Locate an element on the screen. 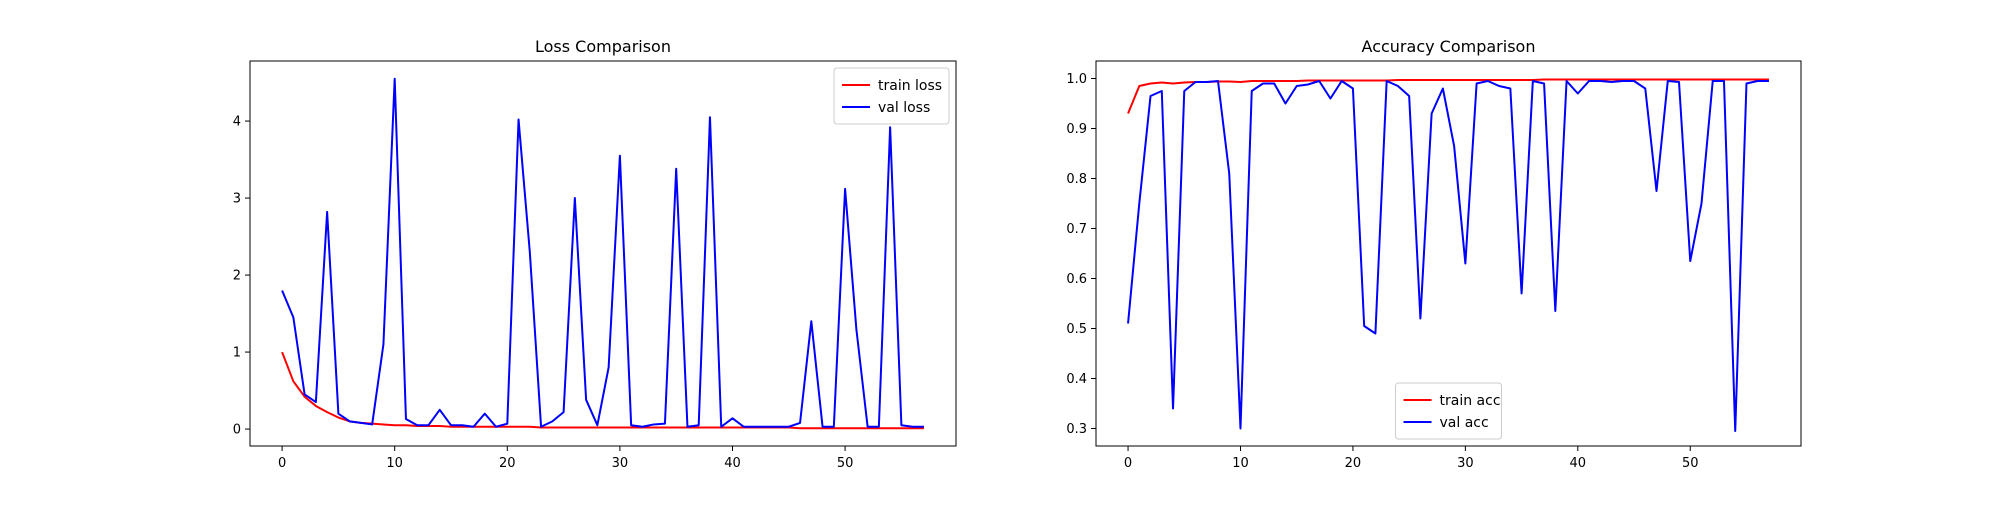 Image resolution: width=2000 pixels, height=505 pixels. loss-chart-title: Loss Comparison is located at coordinates (603, 46).